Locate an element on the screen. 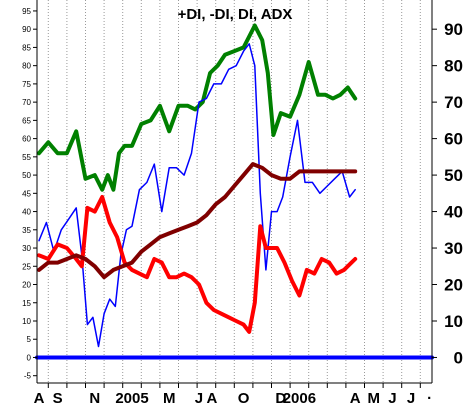 The width and height of the screenshot is (470, 407). left-tick-label: 90 is located at coordinates (26, 29).